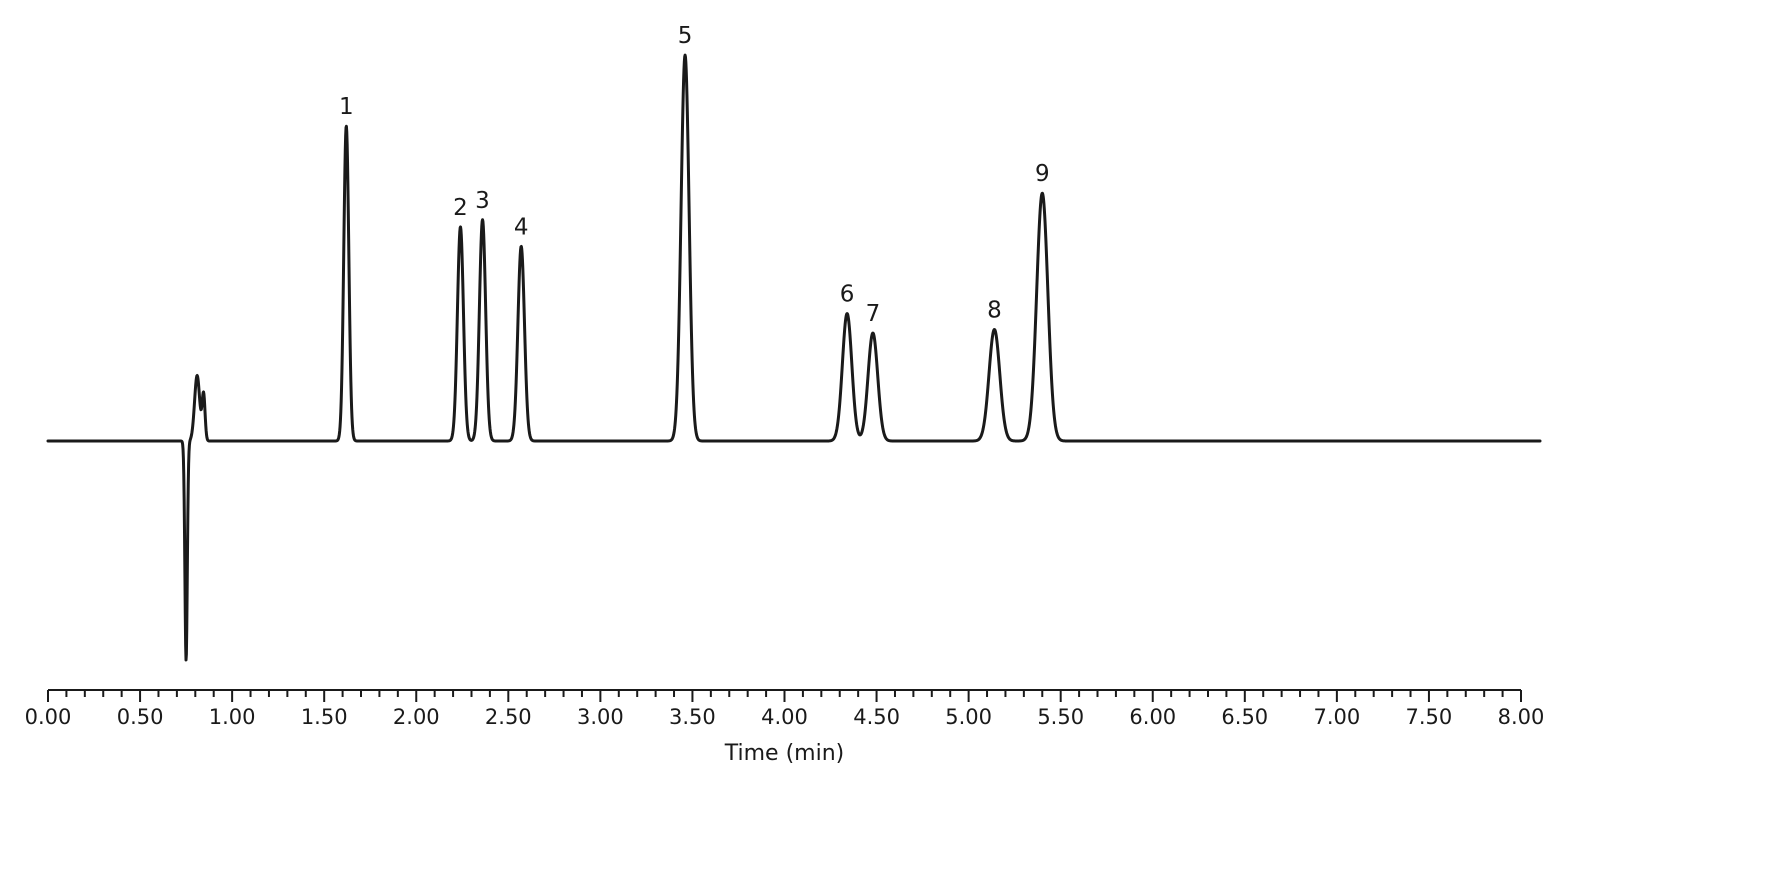  I want to click on peak-label-layer: 1 2 34 5 67 8 9, so click(694, 175).